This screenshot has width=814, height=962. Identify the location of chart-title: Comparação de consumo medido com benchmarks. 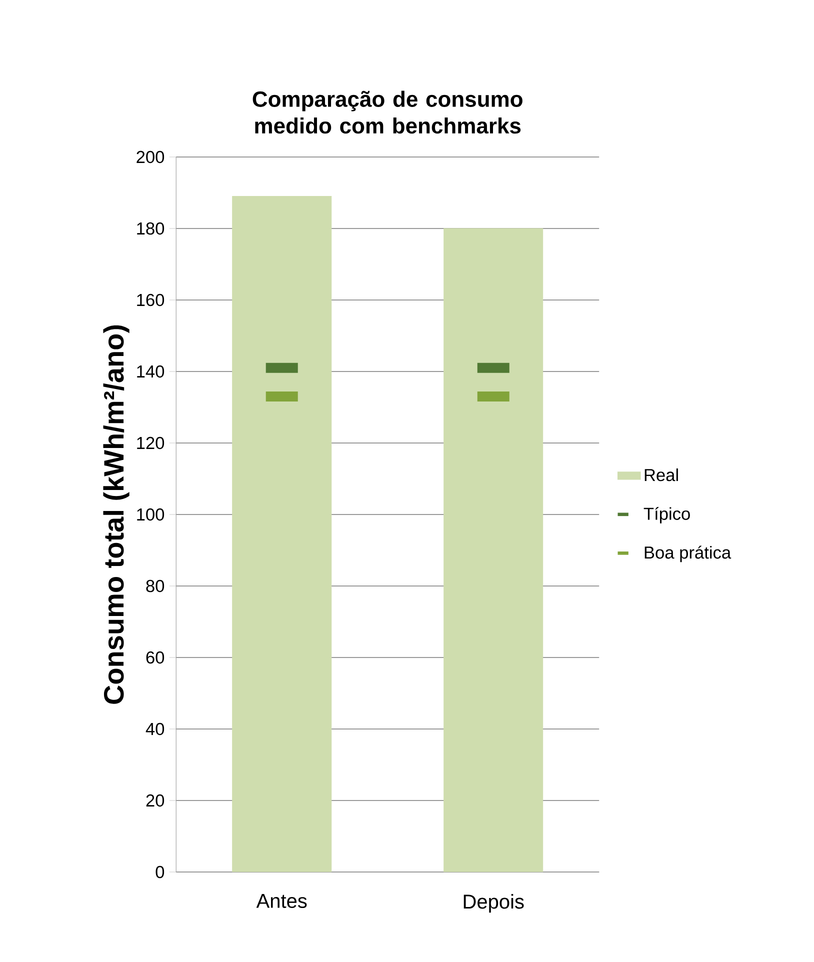
(387, 112).